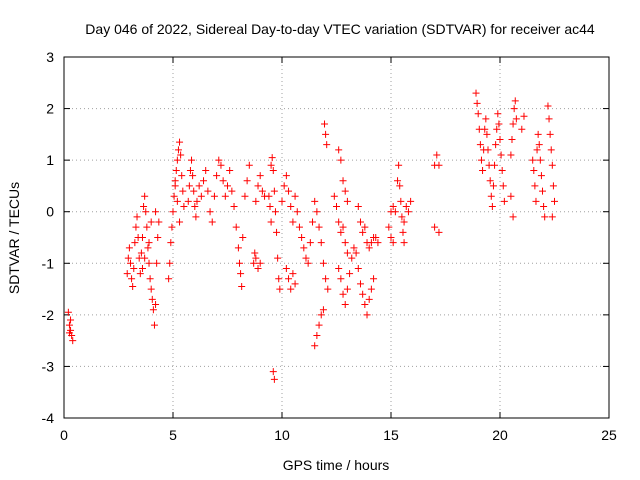 The height and width of the screenshot is (480, 640). I want to click on x-tick-label: 10, so click(282, 435).